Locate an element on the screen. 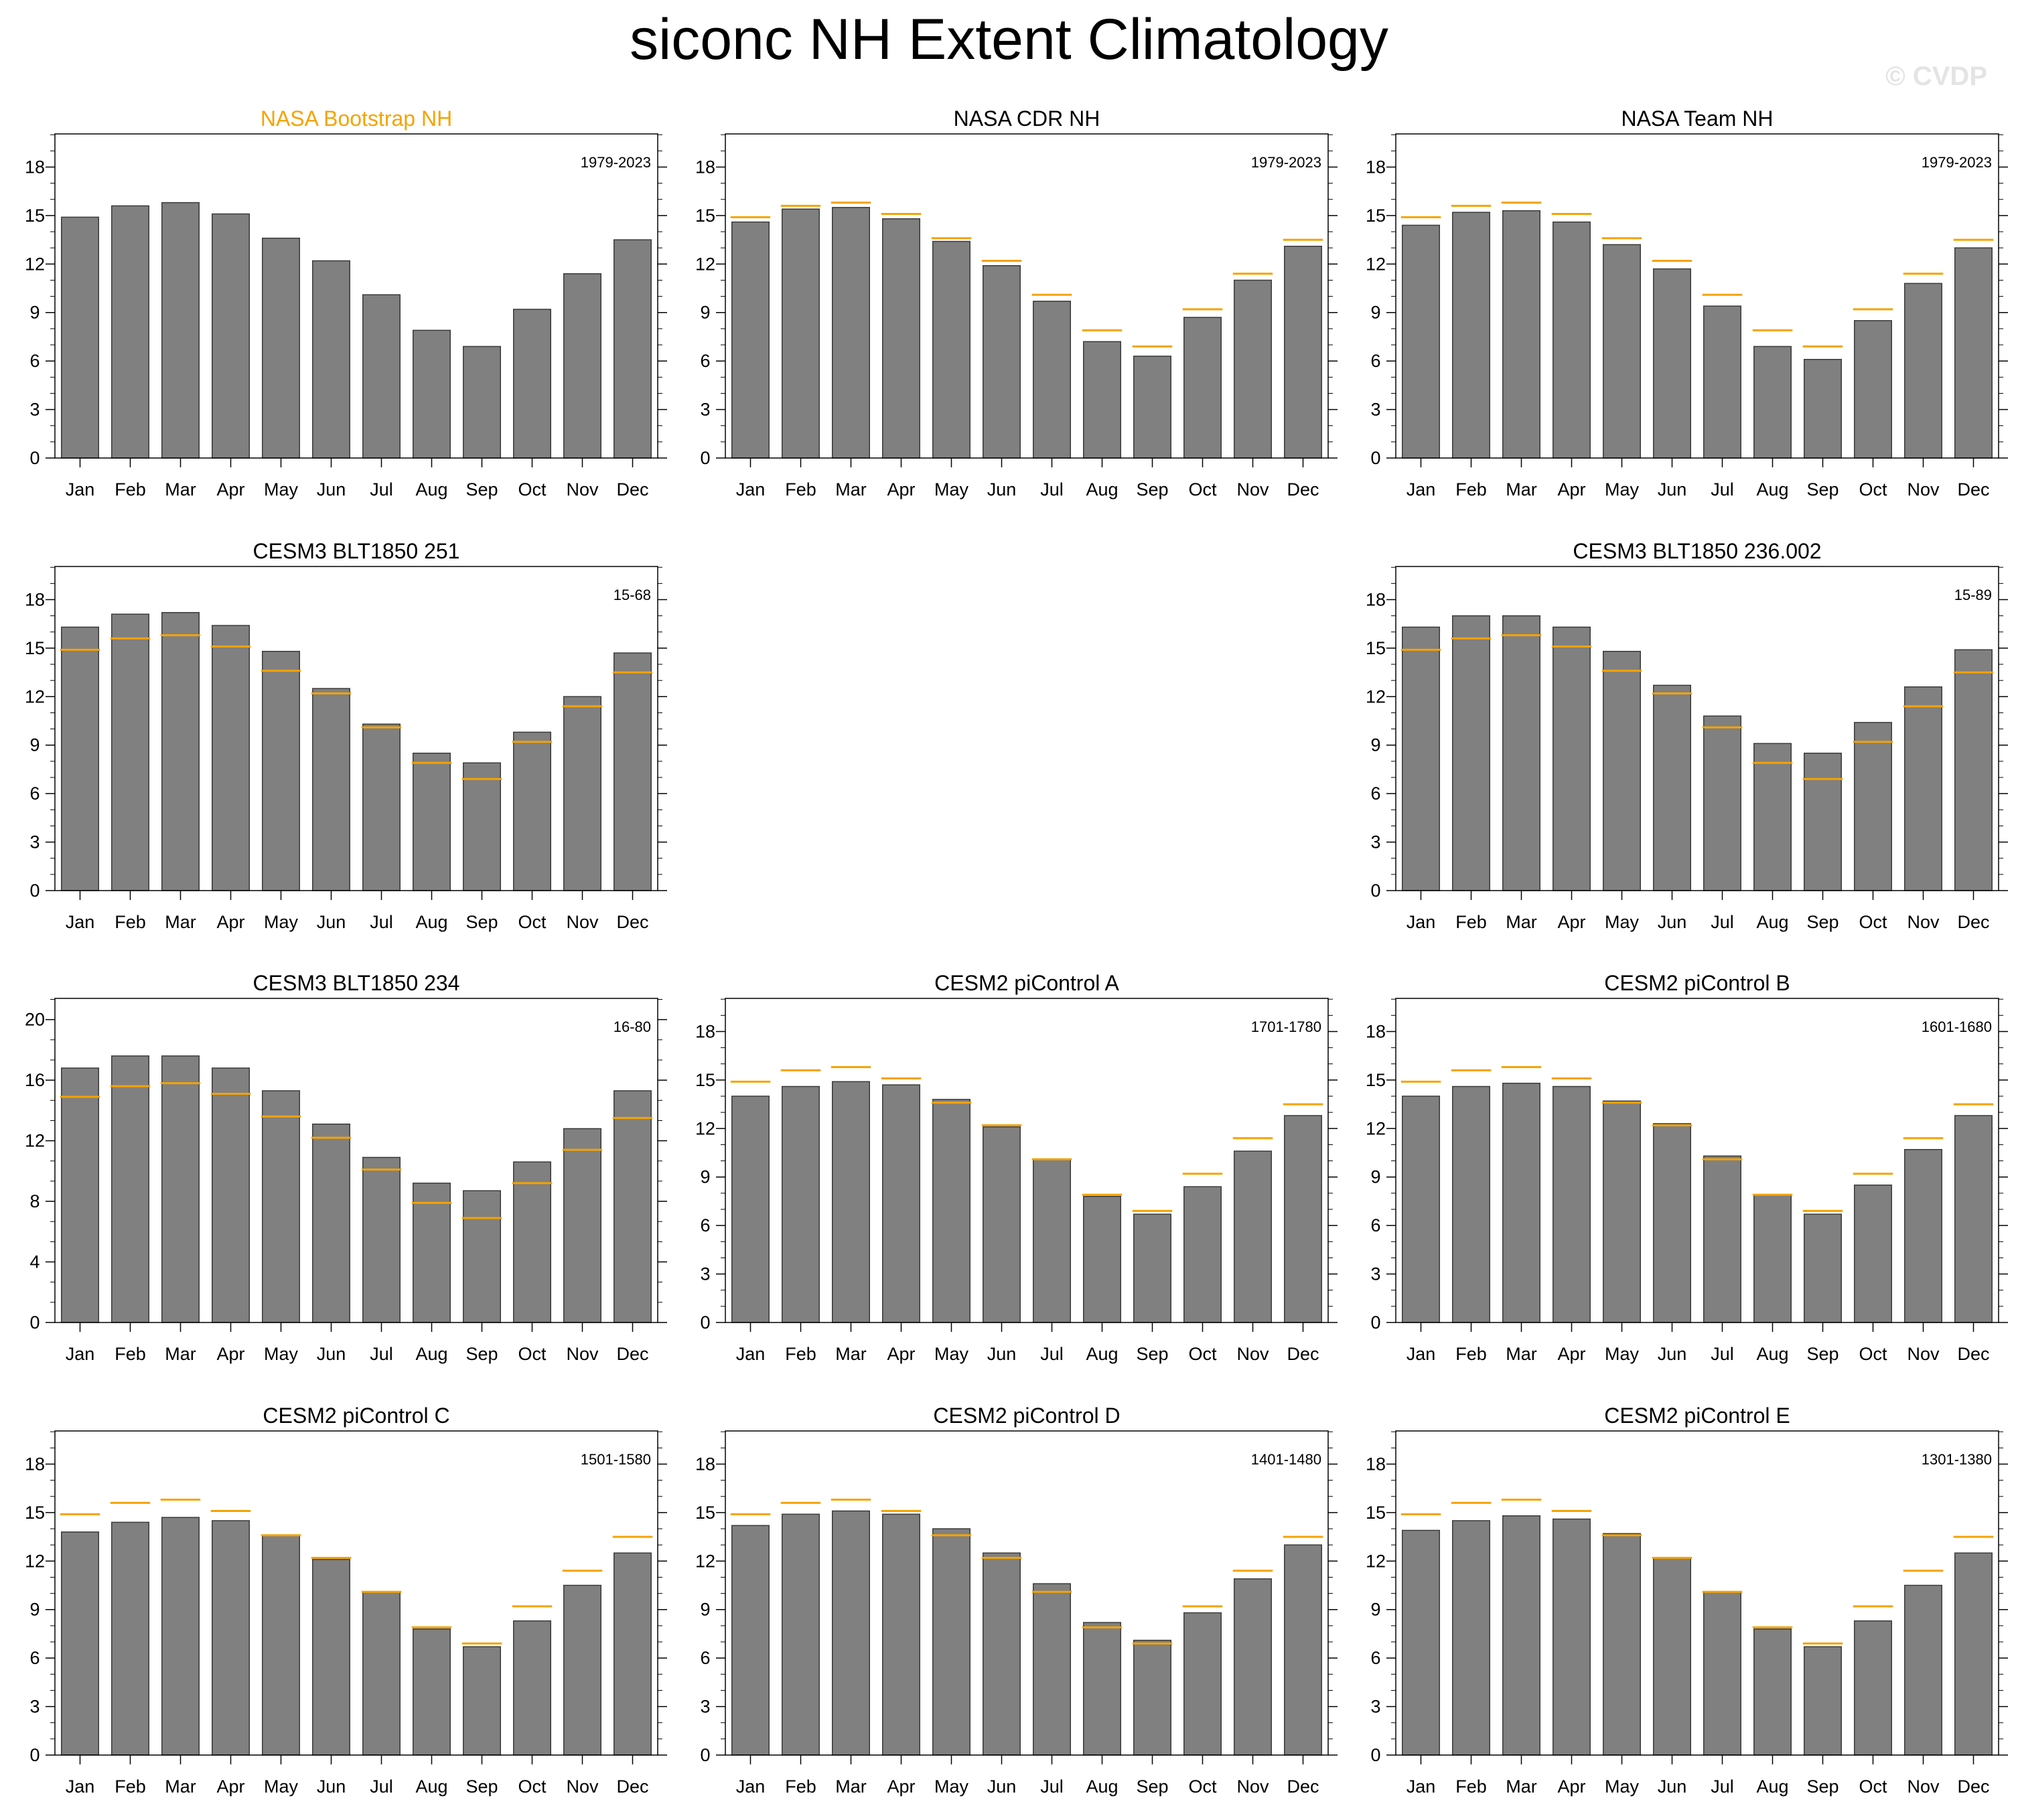 Image resolution: width=2018 pixels, height=1820 pixels. y-tick-label: 12 is located at coordinates (35, 264).